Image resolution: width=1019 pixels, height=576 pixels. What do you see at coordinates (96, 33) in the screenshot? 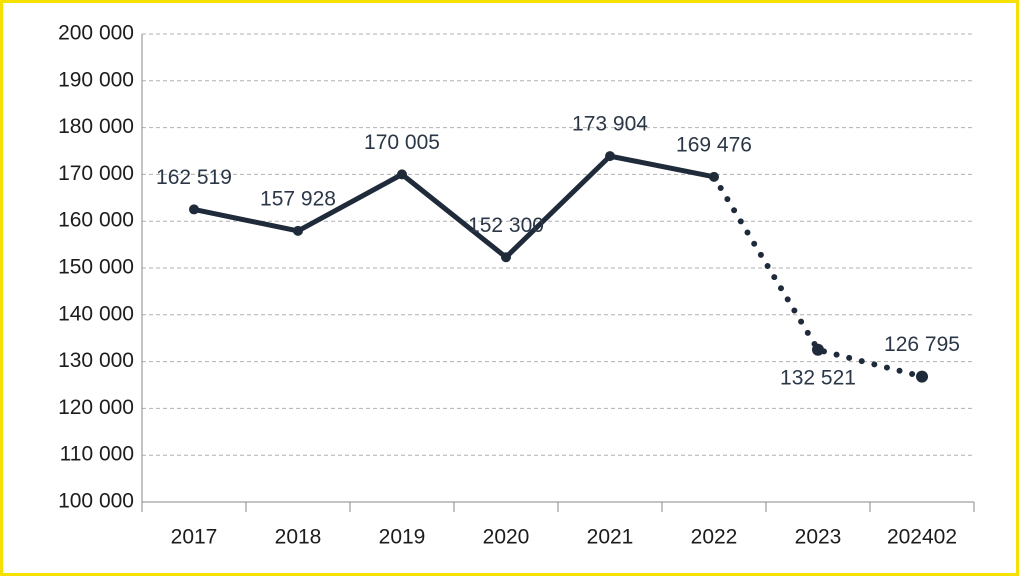
I see `y-tick-label: 200 000` at bounding box center [96, 33].